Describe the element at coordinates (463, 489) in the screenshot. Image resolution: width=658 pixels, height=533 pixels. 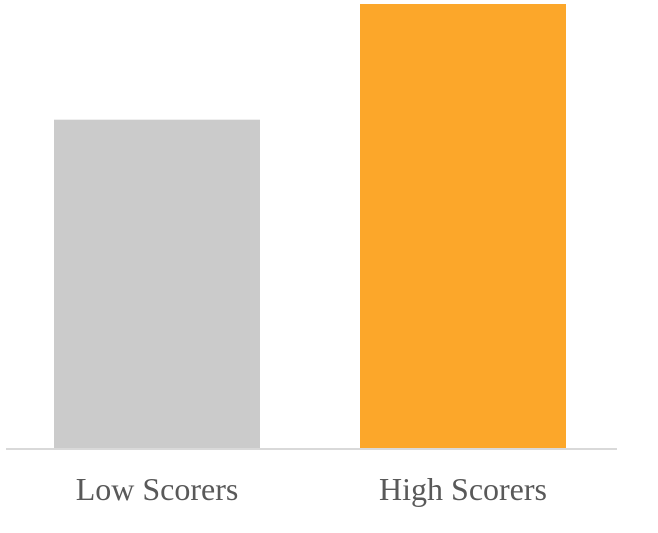
I see `x-tick-label-high-scorers: High Scorers` at that location.